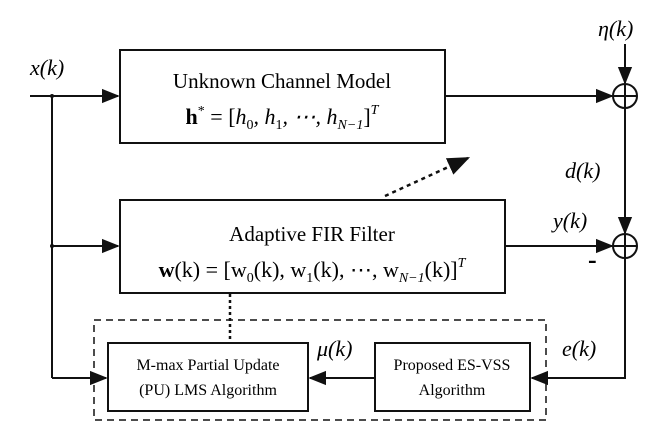 The height and width of the screenshot is (430, 669). Describe the element at coordinates (313, 271) in the screenshot. I see `adaptive-filter-equation: w(k) = [w0(k), w1(k), ⋯, wN−1(k)]T` at that location.